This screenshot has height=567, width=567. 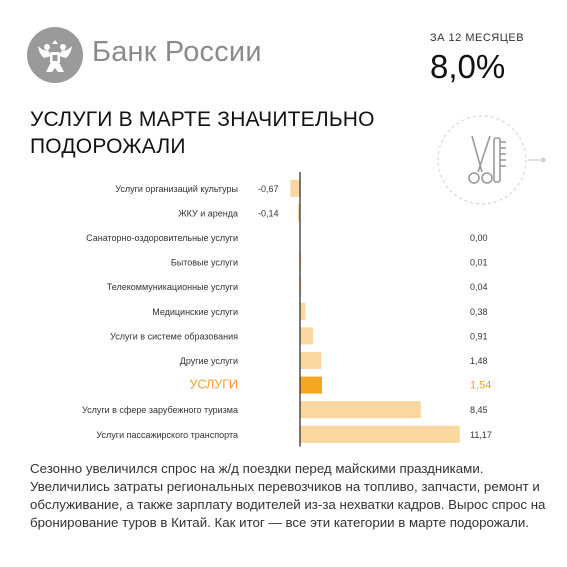 I want to click on category-label: Услуги в системе образования, so click(x=174, y=336).